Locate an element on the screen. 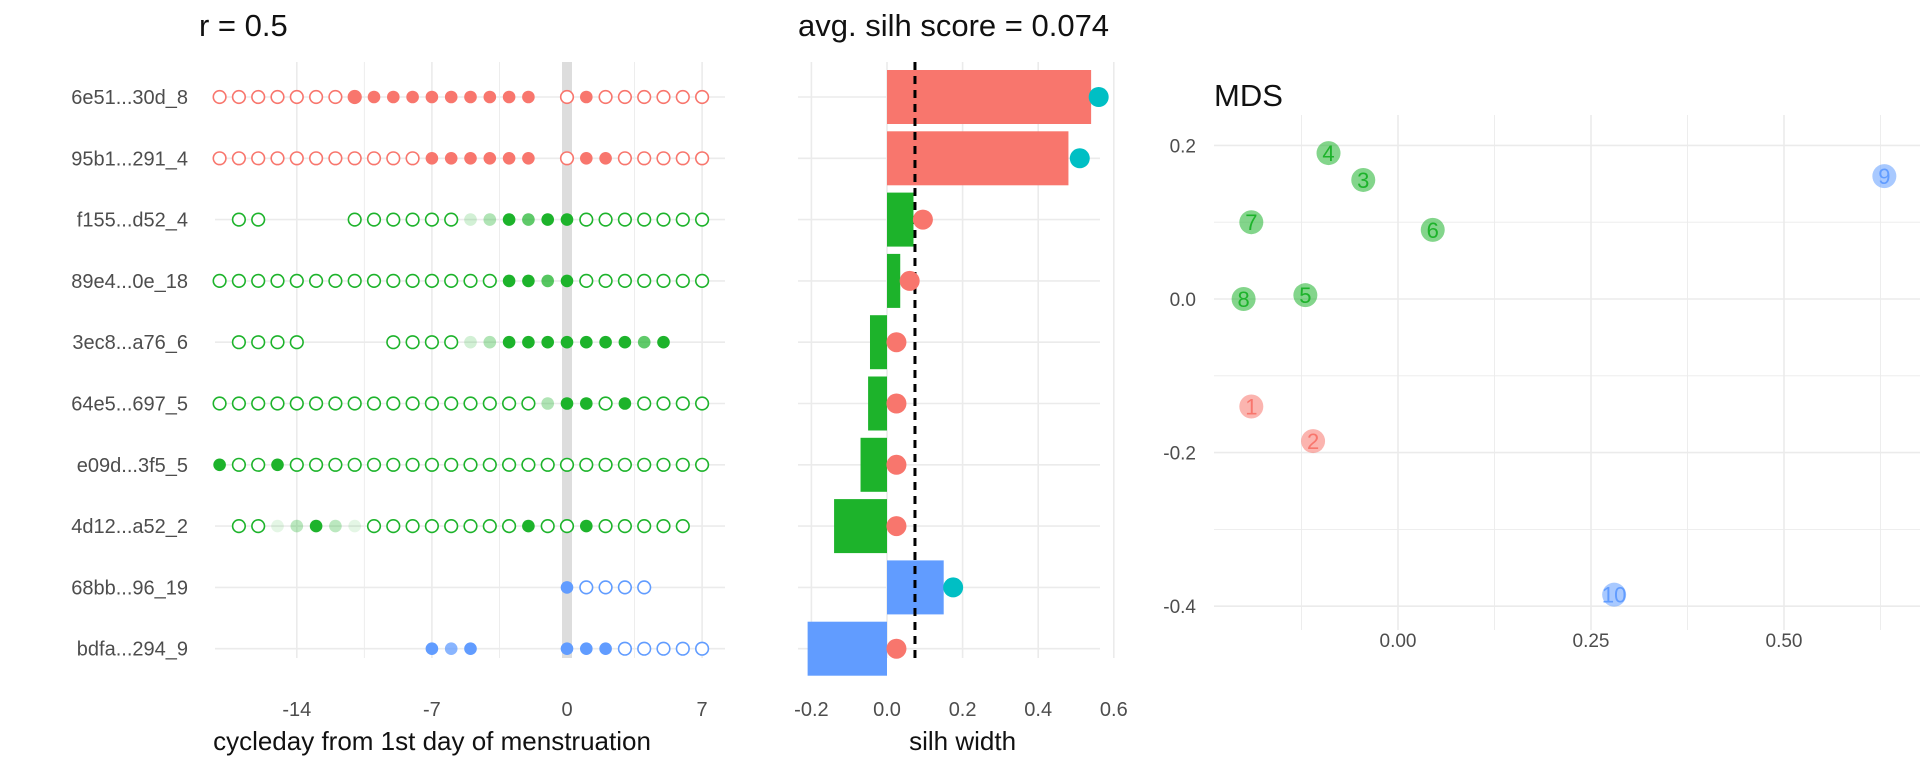 Image resolution: width=1920 pixels, height=768 pixels. mds-point-label: 10 is located at coordinates (1614, 595).